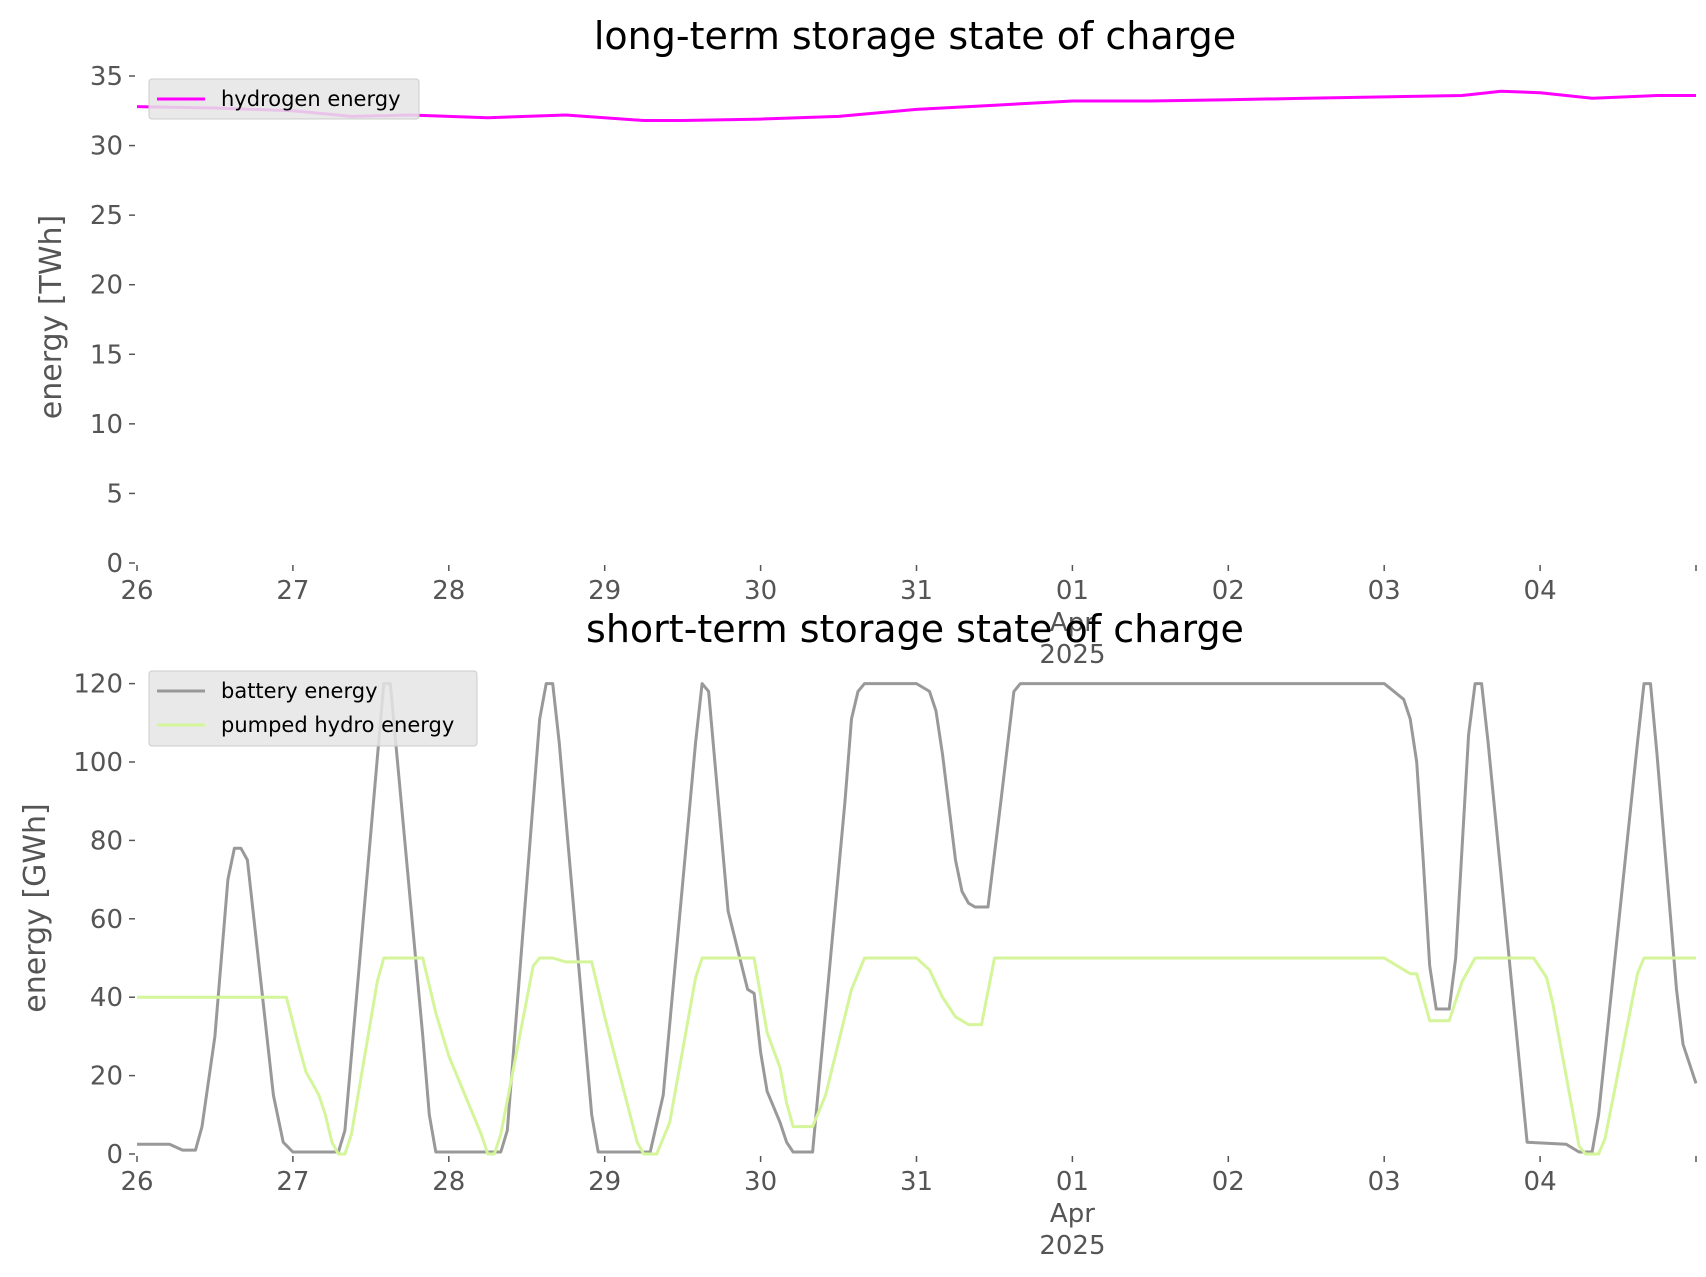 Image resolution: width=1706 pixels, height=1277 pixels. What do you see at coordinates (114, 494) in the screenshot?
I see `y-tick-label: 5` at bounding box center [114, 494].